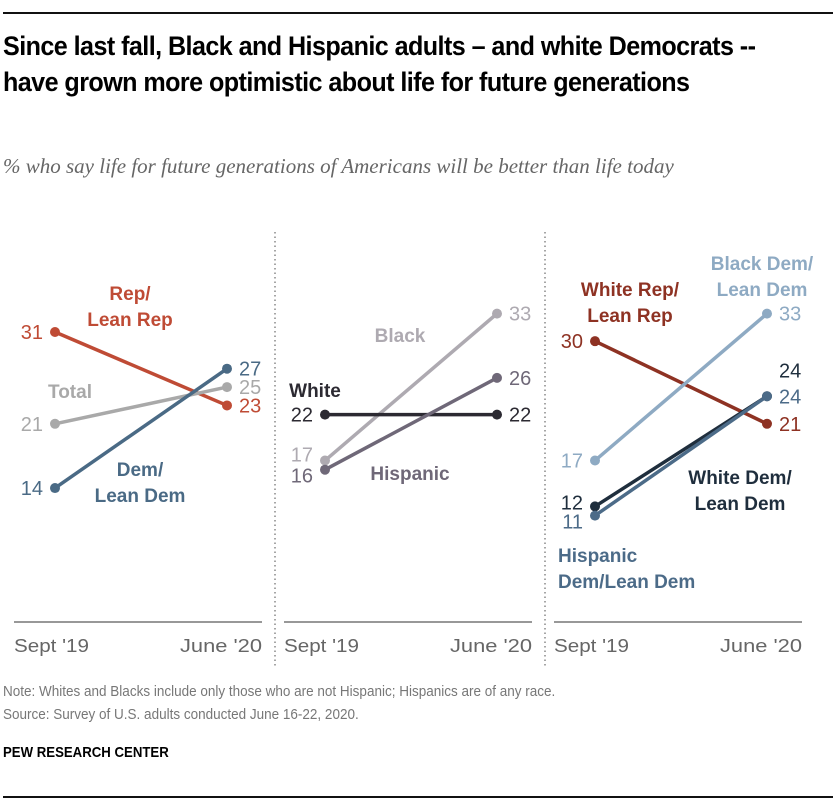 The image size is (838, 810). I want to click on bottom-rule, so click(418, 797).